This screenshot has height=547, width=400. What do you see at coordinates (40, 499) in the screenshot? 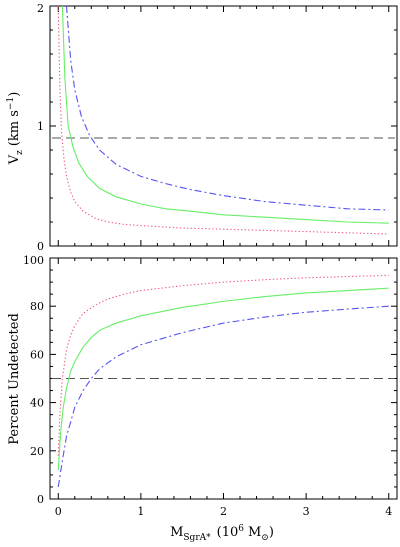
I see `bottom-ytick-label: 0` at bounding box center [40, 499].